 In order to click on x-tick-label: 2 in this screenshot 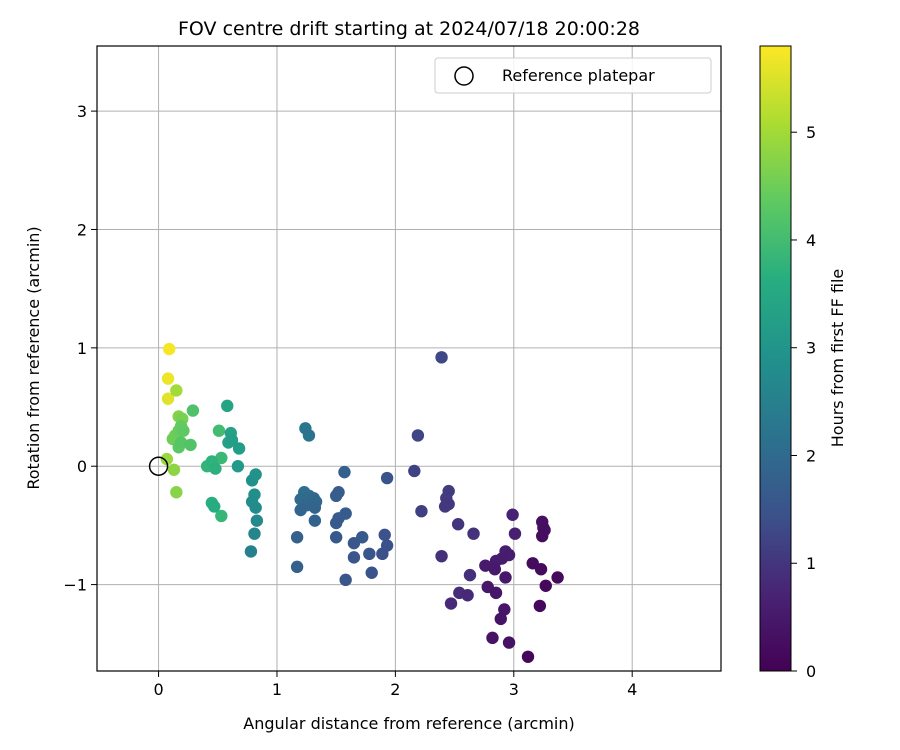, I will do `click(395, 689)`.